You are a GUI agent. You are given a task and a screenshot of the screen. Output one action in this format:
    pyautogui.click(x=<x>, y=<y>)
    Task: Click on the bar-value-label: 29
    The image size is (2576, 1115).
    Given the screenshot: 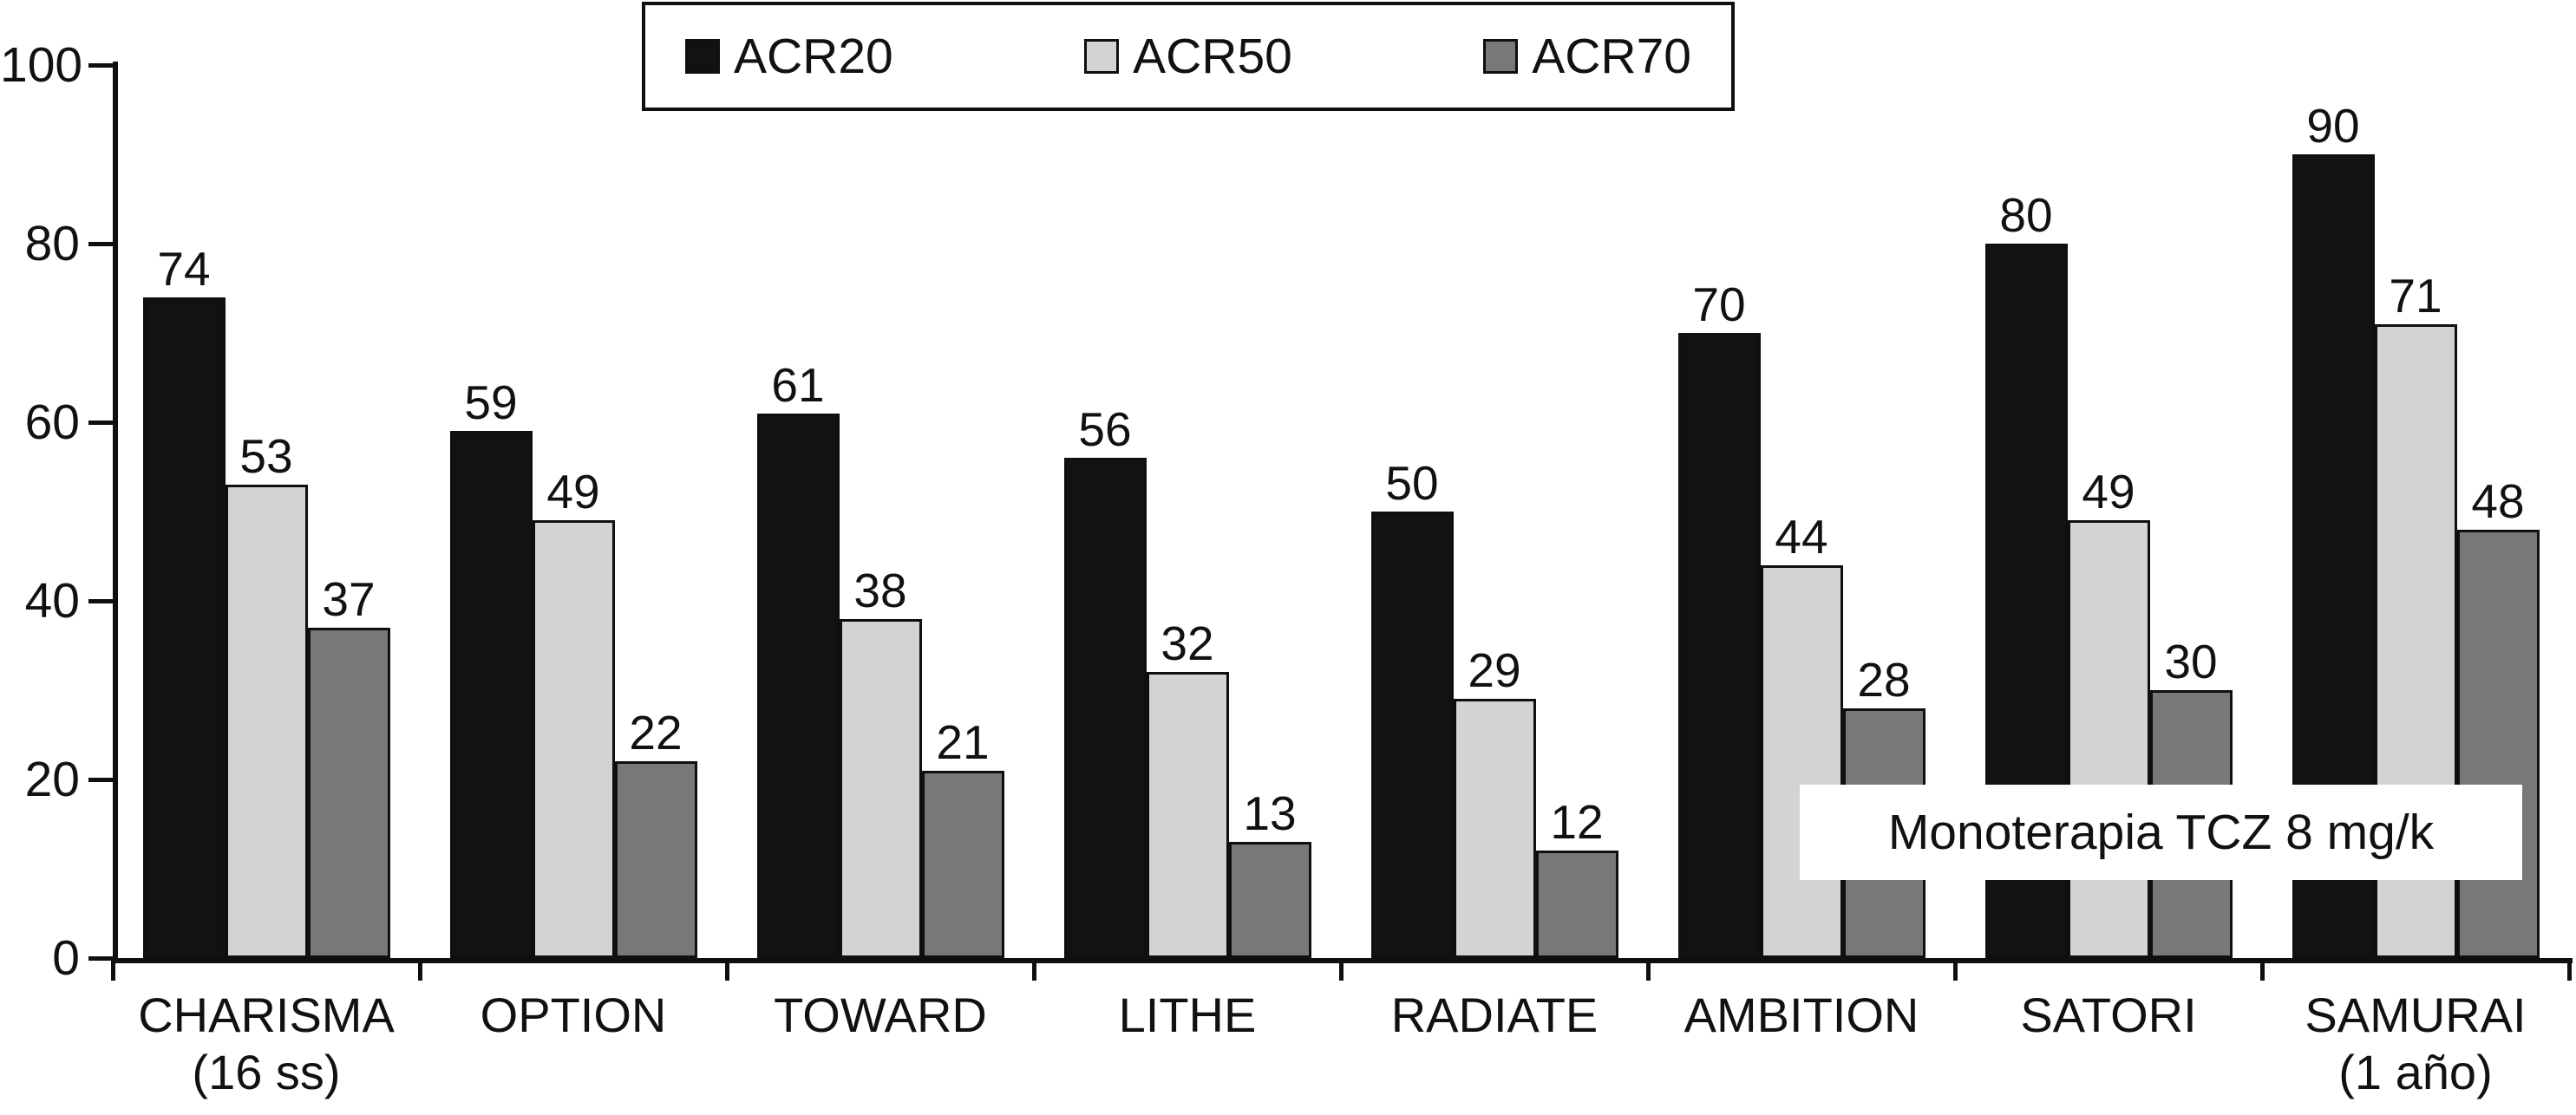 What is the action you would take?
    pyautogui.click(x=1494, y=670)
    